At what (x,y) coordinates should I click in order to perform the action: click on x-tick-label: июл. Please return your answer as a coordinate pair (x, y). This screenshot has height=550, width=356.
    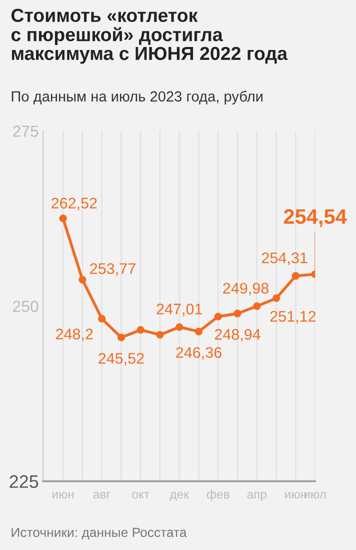
    Looking at the image, I should click on (315, 495).